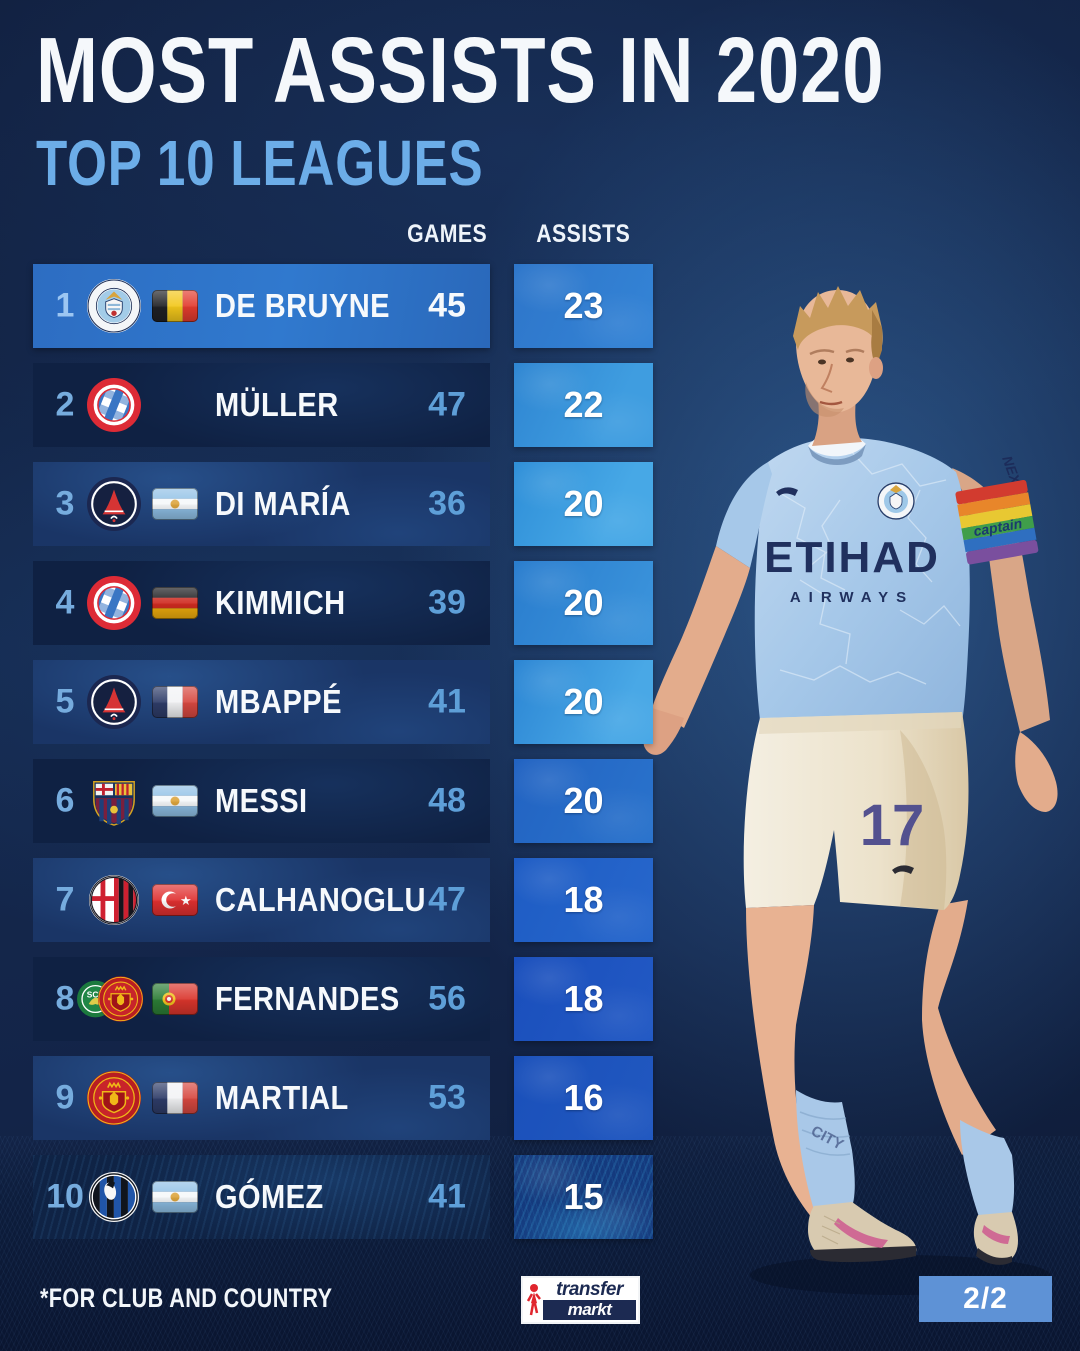 This screenshot has width=1080, height=1351. I want to click on rank-label: 2, so click(65, 404).